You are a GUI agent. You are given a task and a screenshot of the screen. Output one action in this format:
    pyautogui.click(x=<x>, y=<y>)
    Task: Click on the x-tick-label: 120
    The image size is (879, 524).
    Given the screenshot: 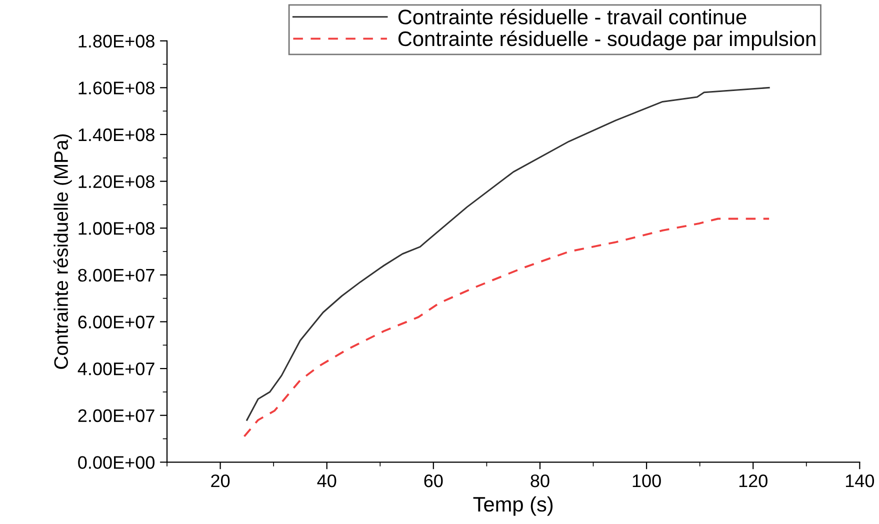 What is the action you would take?
    pyautogui.click(x=753, y=481)
    